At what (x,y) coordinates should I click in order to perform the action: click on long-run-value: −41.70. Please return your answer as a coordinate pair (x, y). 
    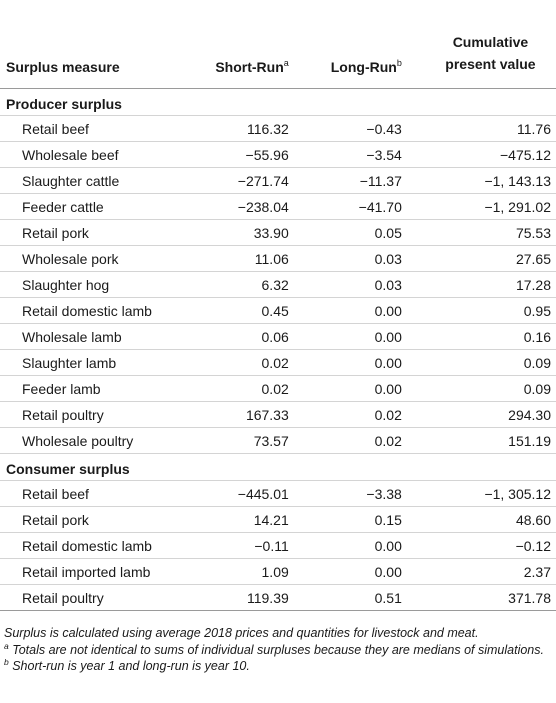
    Looking at the image, I should click on (380, 206).